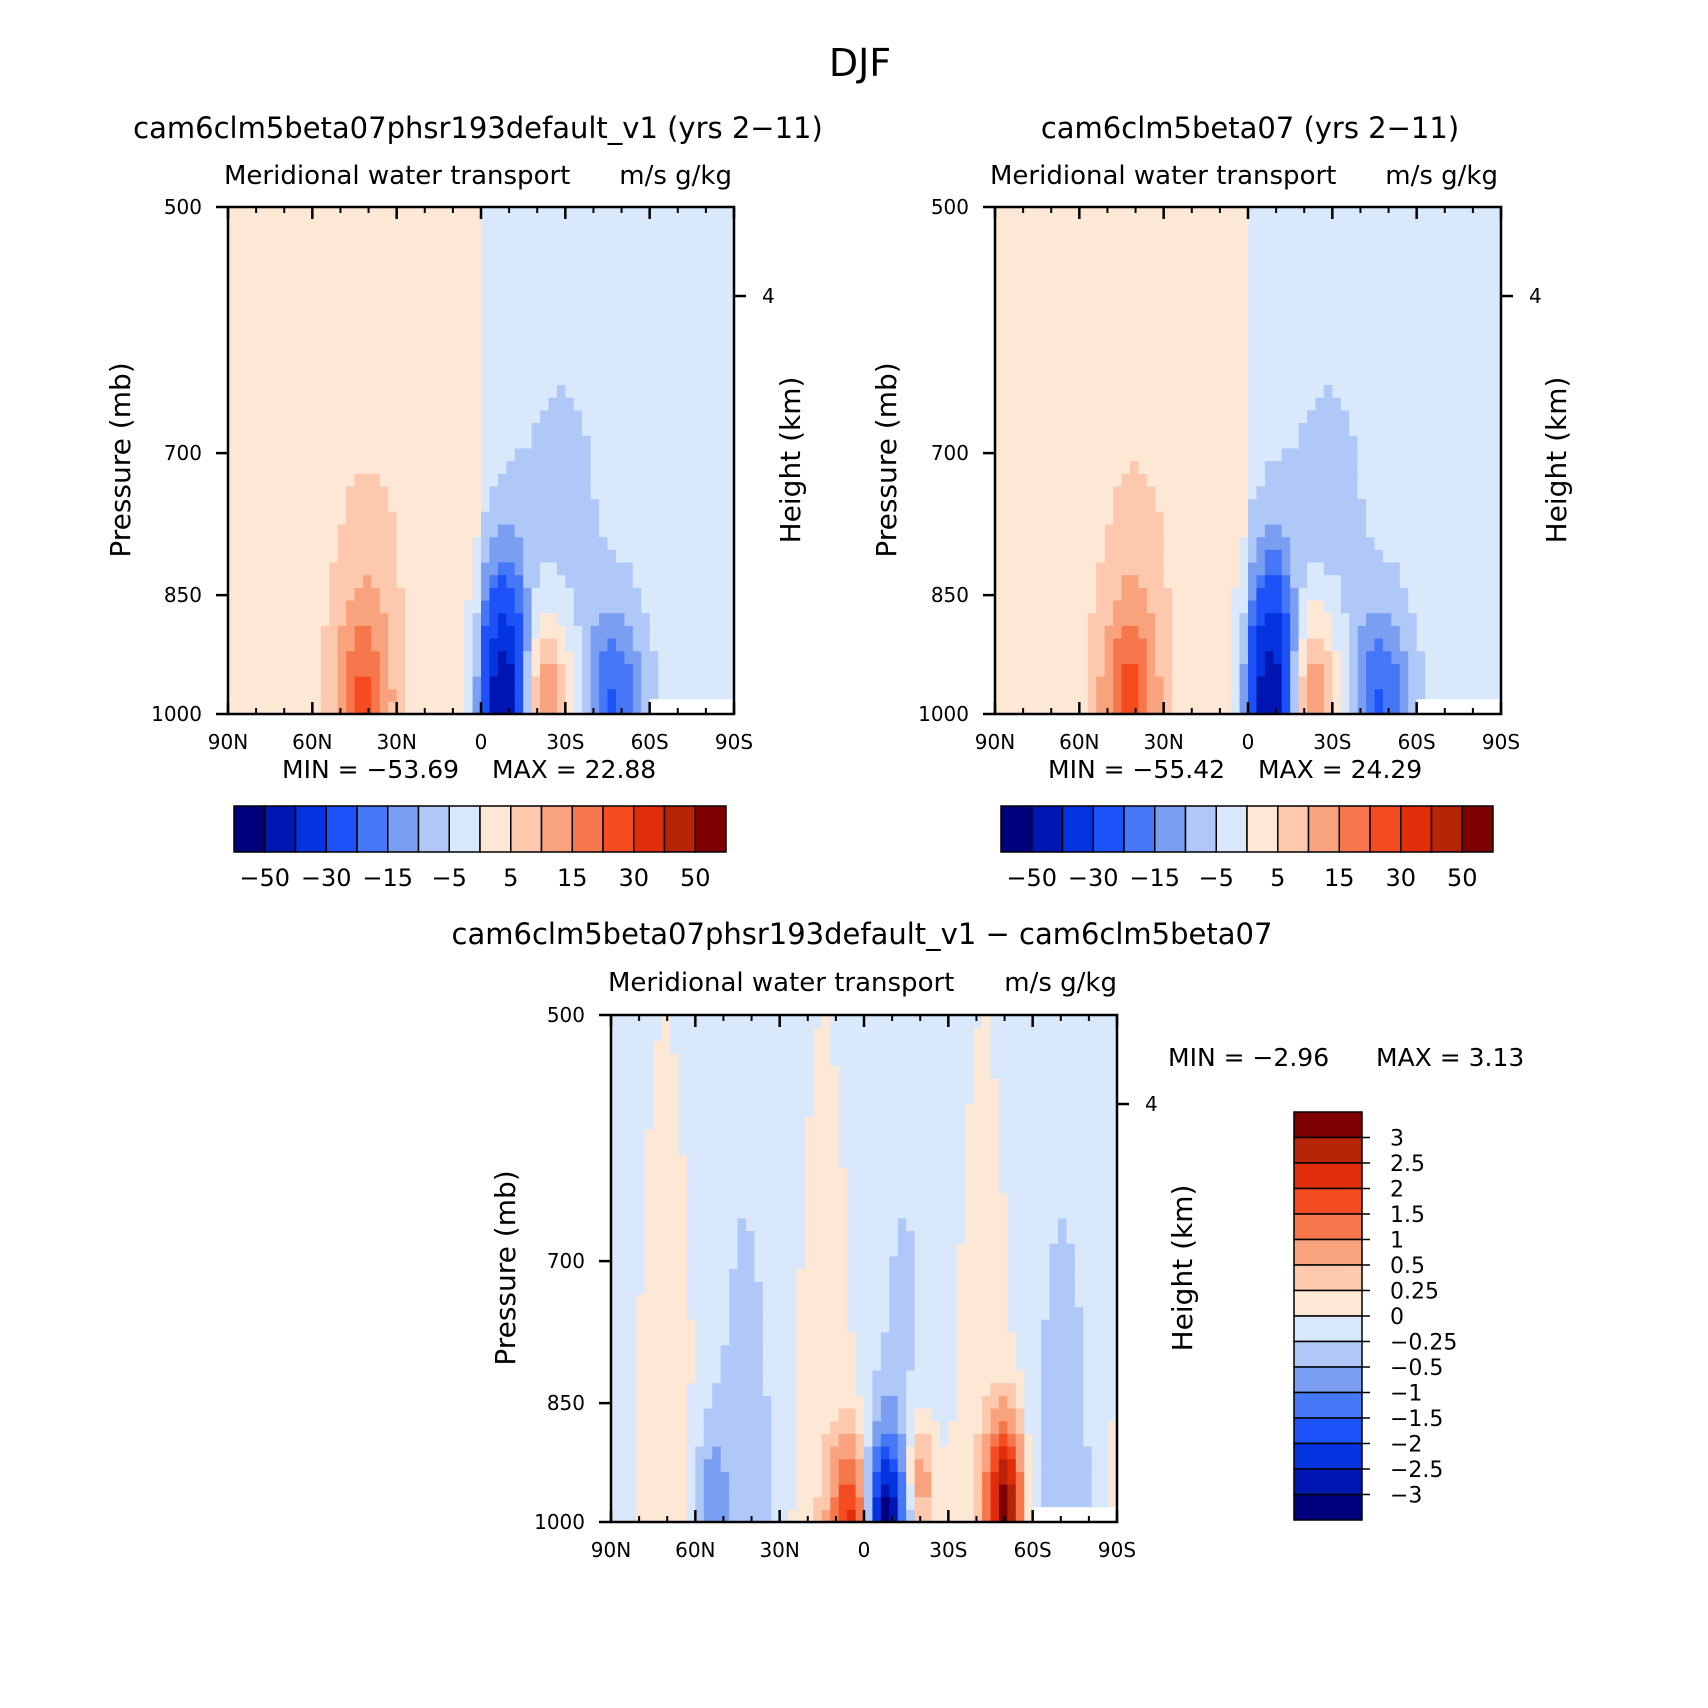  I want to click on y2-tick-label: 4, so click(768, 296).